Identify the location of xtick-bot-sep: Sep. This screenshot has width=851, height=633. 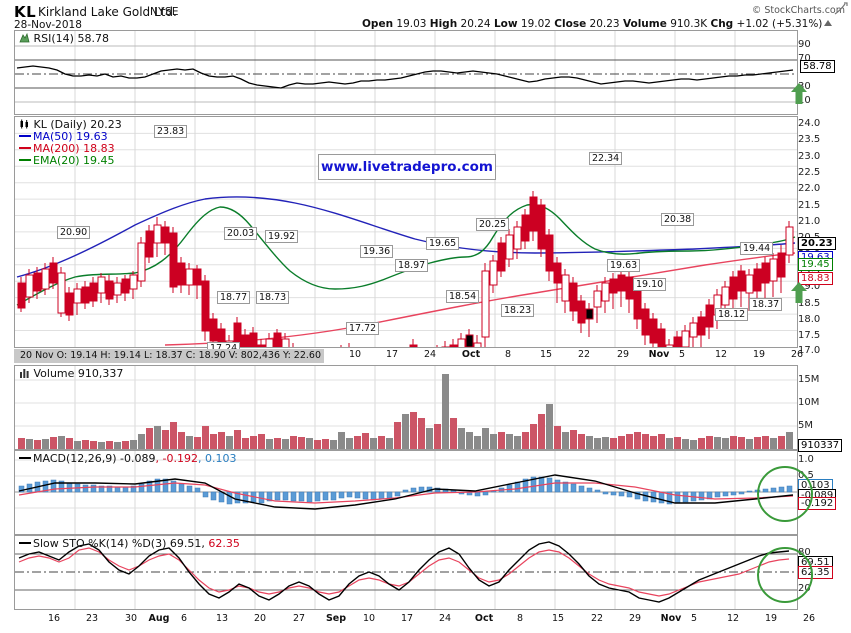
(336, 618).